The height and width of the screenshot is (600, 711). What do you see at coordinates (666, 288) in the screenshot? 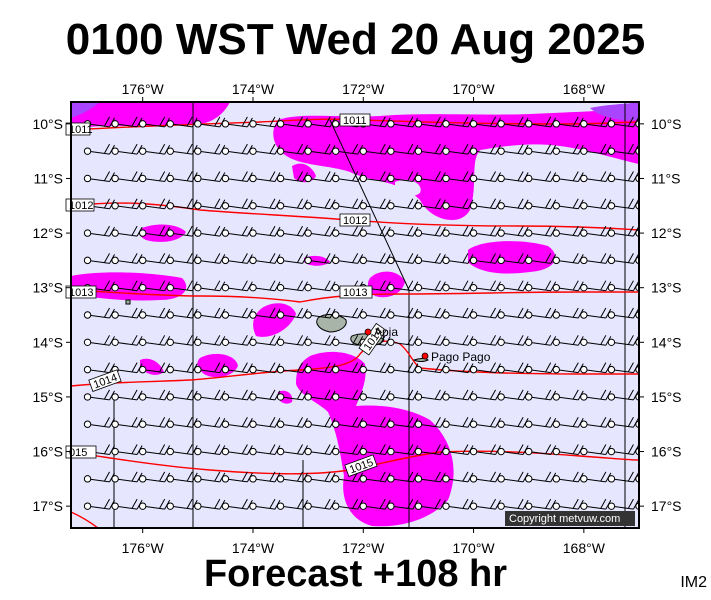
I see `y-label-right: 13°S` at bounding box center [666, 288].